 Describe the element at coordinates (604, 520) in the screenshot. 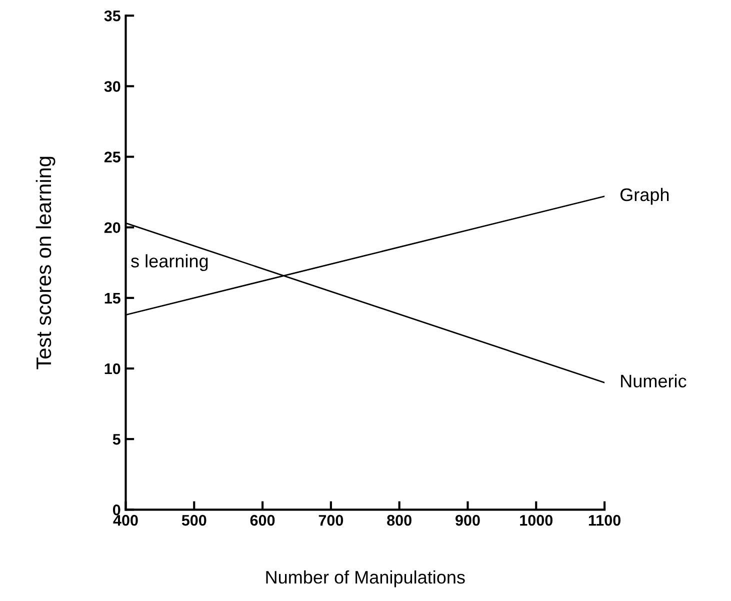

I see `x-tick-label: 1100` at that location.